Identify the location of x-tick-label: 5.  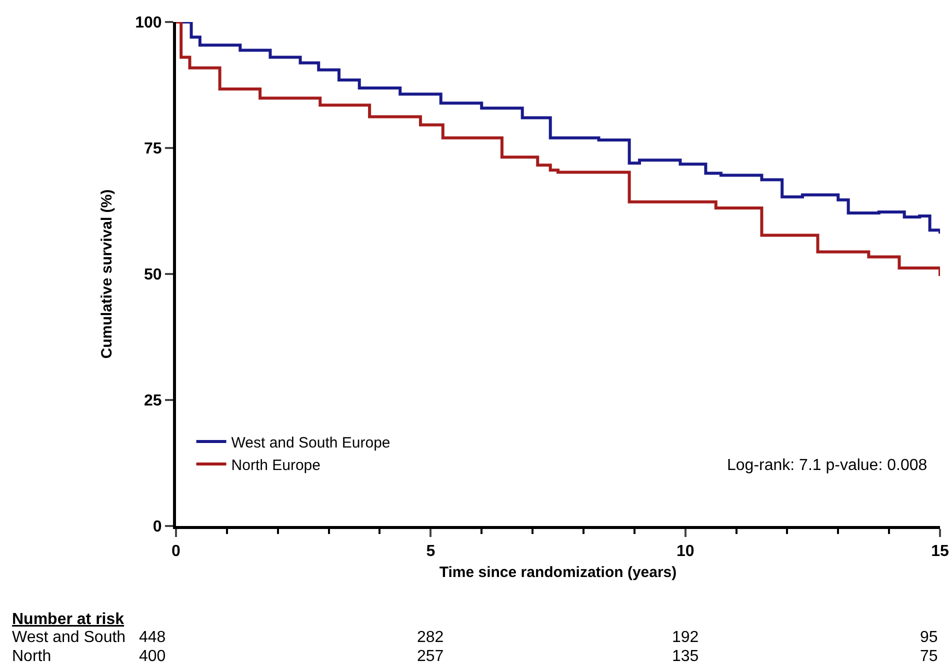
(431, 551).